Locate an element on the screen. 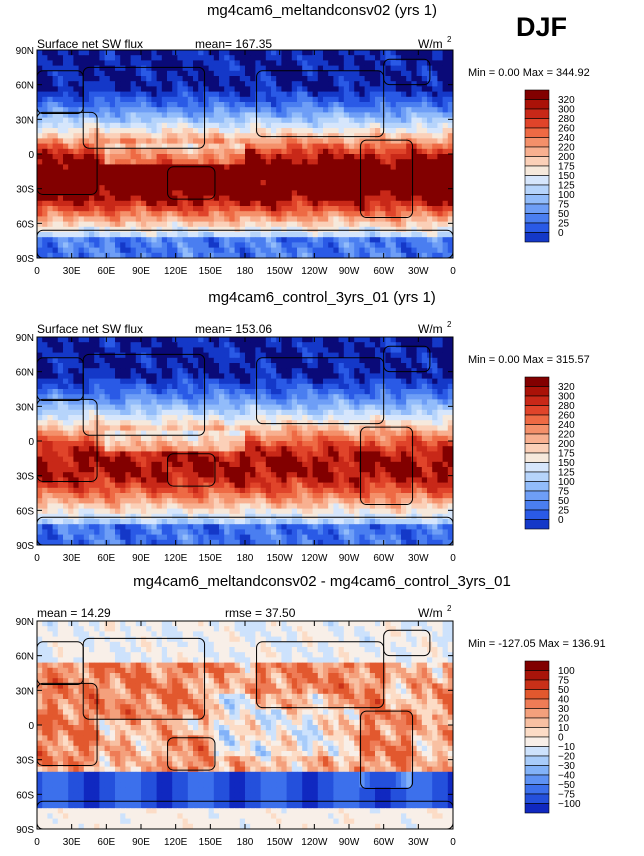  panel-title: mg4cam6_control_3yrs_01 (yrs 1) is located at coordinates (322, 297).